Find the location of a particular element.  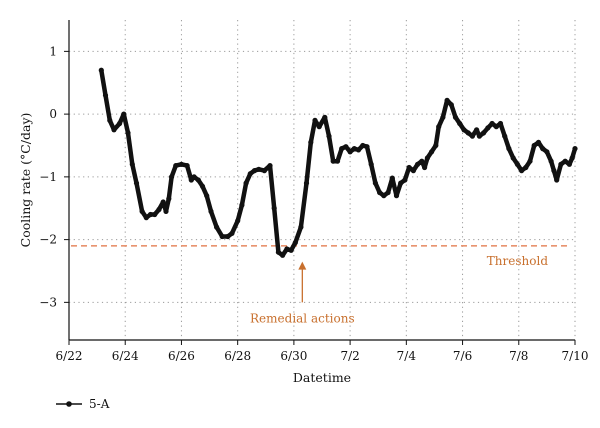

y-ticks: 1 0 −1 −2 −3 is located at coordinates (54, 176).